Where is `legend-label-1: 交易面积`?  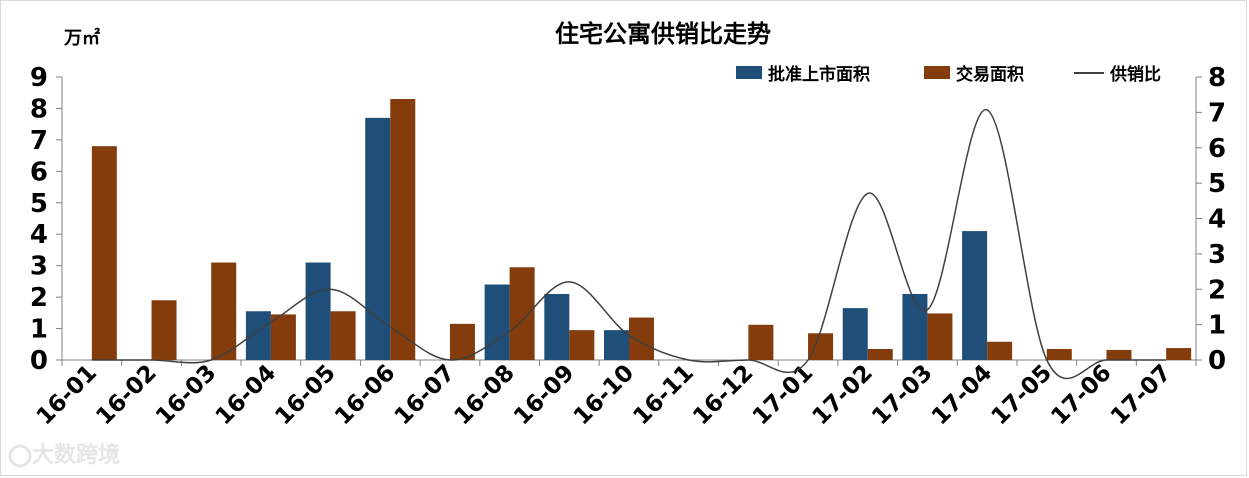
legend-label-1: 交易面积 is located at coordinates (990, 74).